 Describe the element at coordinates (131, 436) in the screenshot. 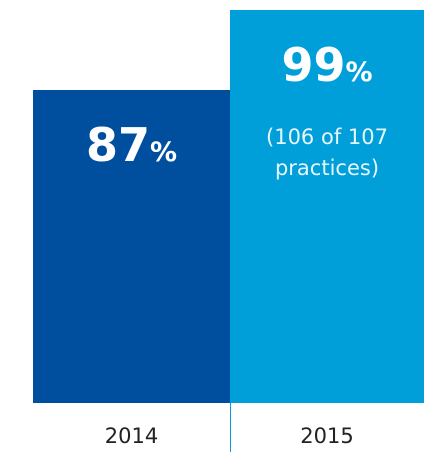

I see `x-tick-label: 2014` at that location.